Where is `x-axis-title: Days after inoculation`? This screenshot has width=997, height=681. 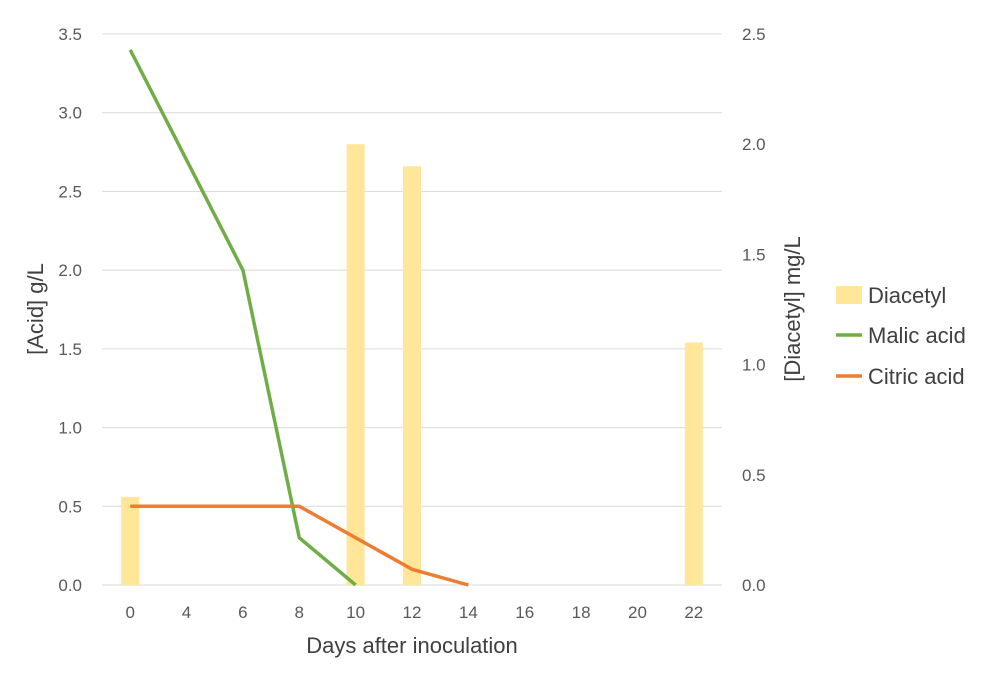
x-axis-title: Days after inoculation is located at coordinates (412, 645).